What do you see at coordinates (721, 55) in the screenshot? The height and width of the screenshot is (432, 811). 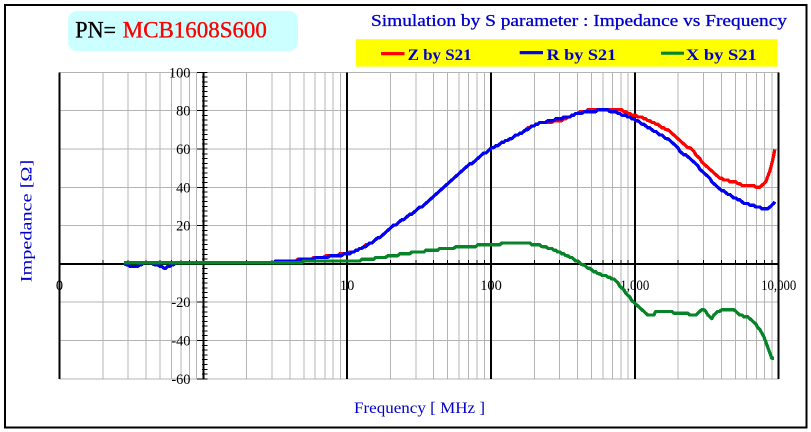 I see `svg-text: X by S21` at bounding box center [721, 55].